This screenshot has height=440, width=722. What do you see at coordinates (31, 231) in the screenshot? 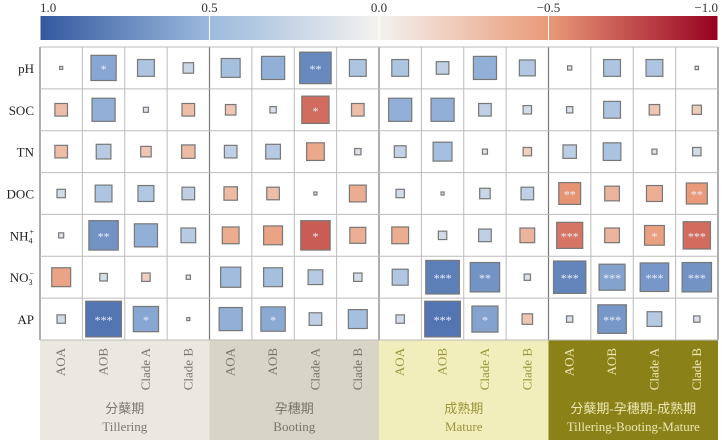
I see `row-label-sup: +` at bounding box center [31, 231].